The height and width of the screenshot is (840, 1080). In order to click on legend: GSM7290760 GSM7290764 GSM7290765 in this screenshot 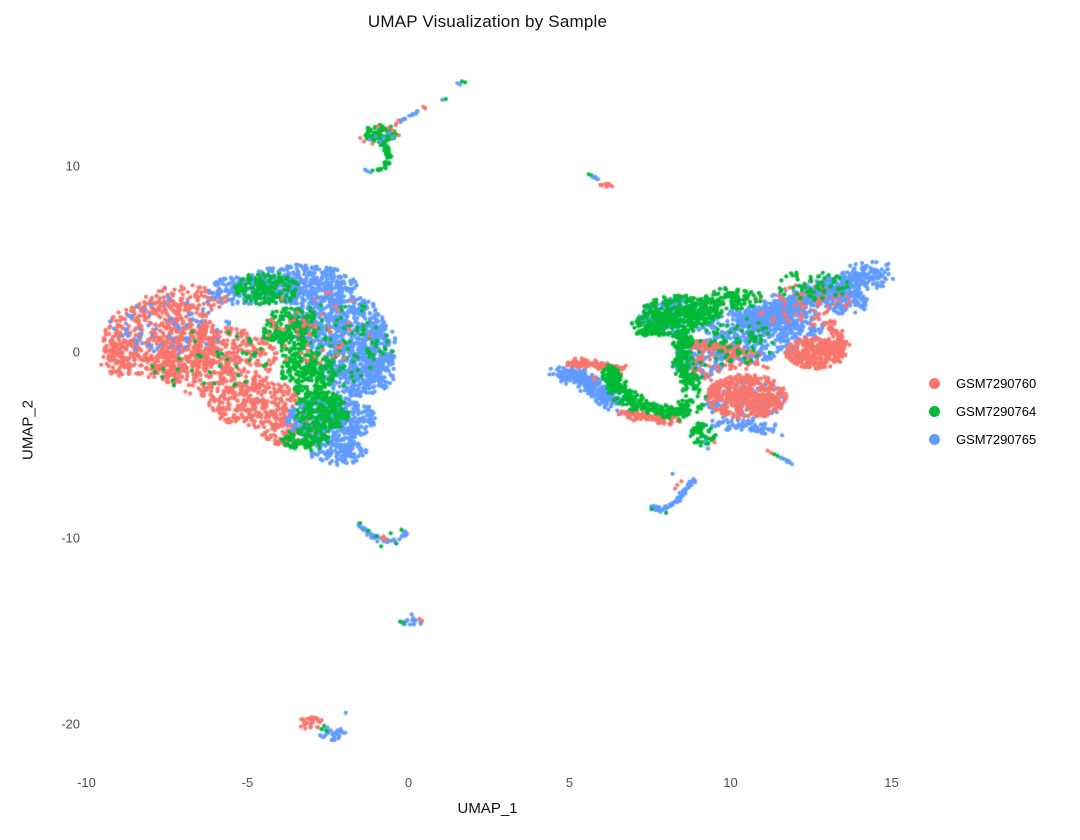, I will do `click(980, 411)`.